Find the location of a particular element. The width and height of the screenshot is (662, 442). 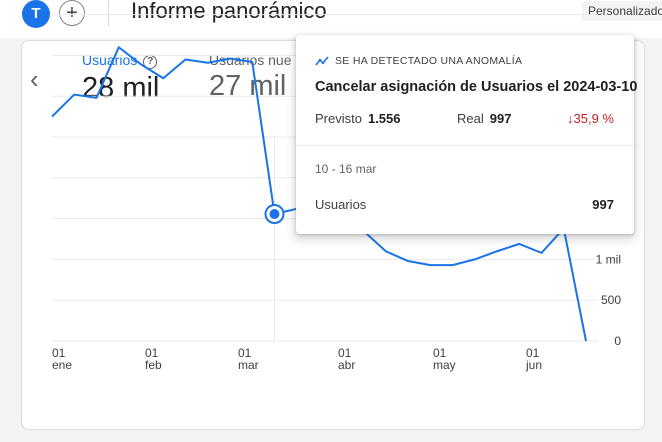

page-title: Informe panorámico is located at coordinates (229, 11).